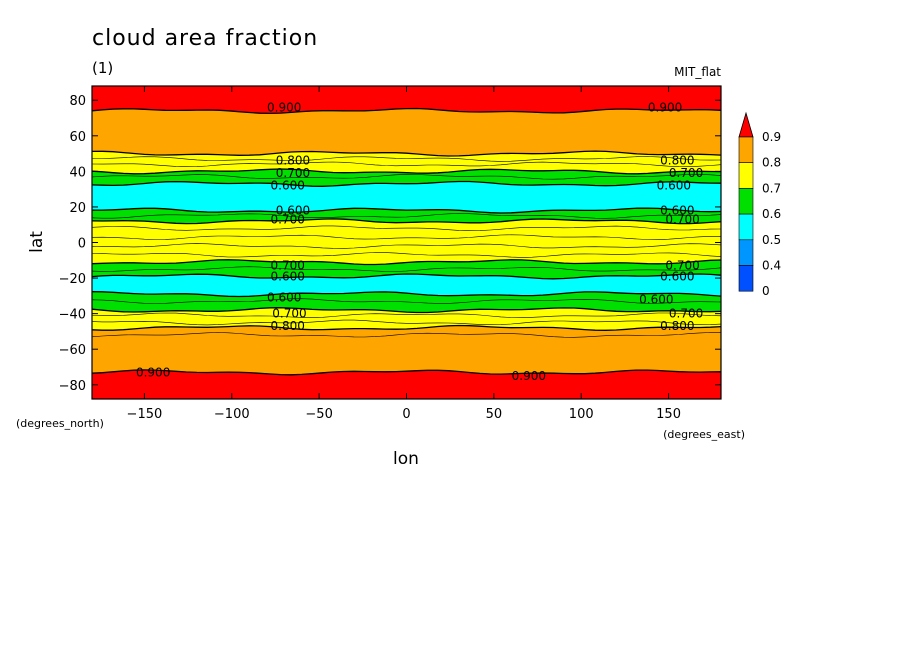 This screenshot has width=904, height=658. What do you see at coordinates (232, 414) in the screenshot?
I see `x-tick-label: −100` at bounding box center [232, 414].